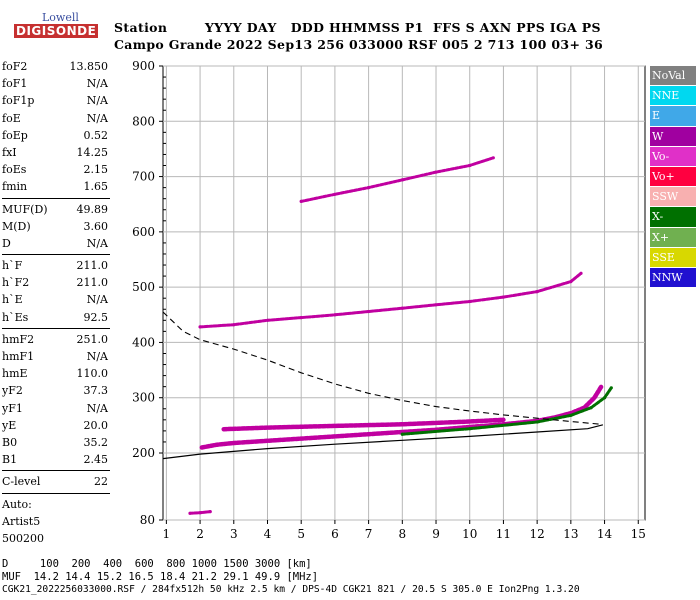  What do you see at coordinates (15, 317) in the screenshot?
I see `param-name: h`Es` at bounding box center [15, 317].